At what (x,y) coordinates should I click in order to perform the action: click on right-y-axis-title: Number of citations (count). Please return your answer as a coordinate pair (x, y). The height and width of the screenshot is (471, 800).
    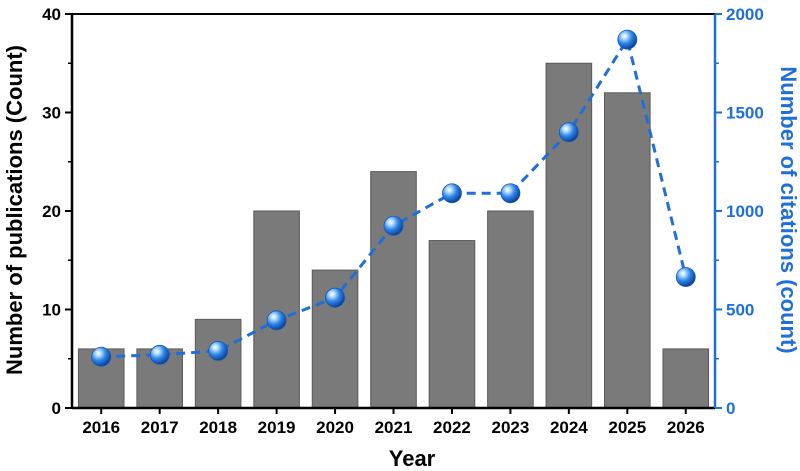
    Looking at the image, I should click on (788, 209).